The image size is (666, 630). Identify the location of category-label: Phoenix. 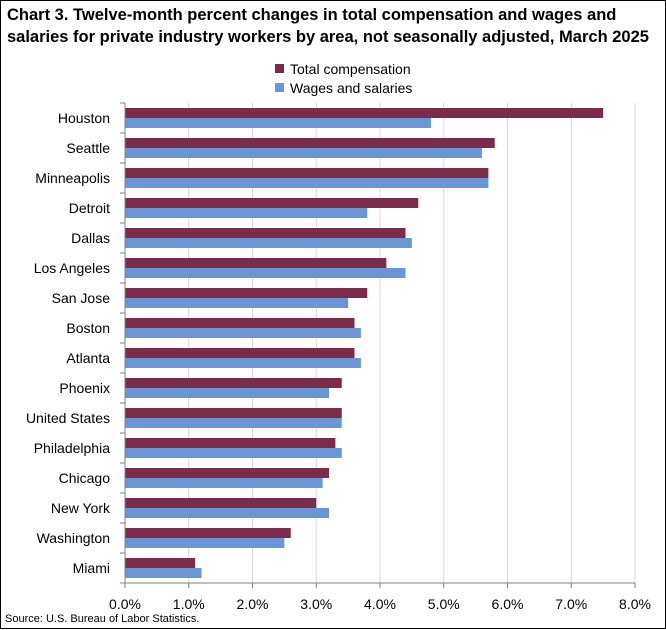
(84, 388).